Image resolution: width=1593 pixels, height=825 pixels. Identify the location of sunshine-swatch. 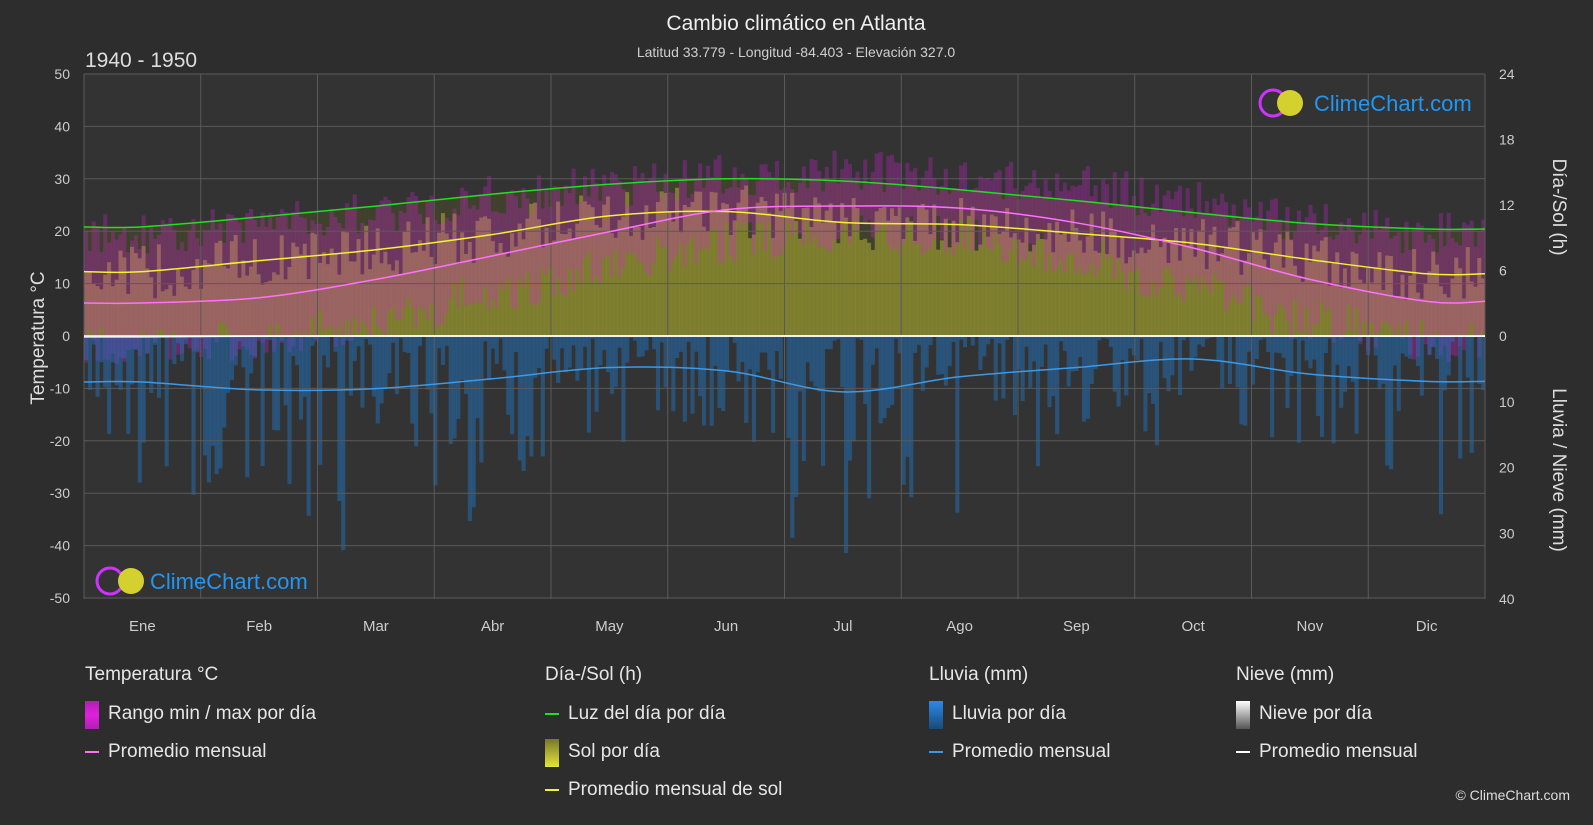
(552, 753).